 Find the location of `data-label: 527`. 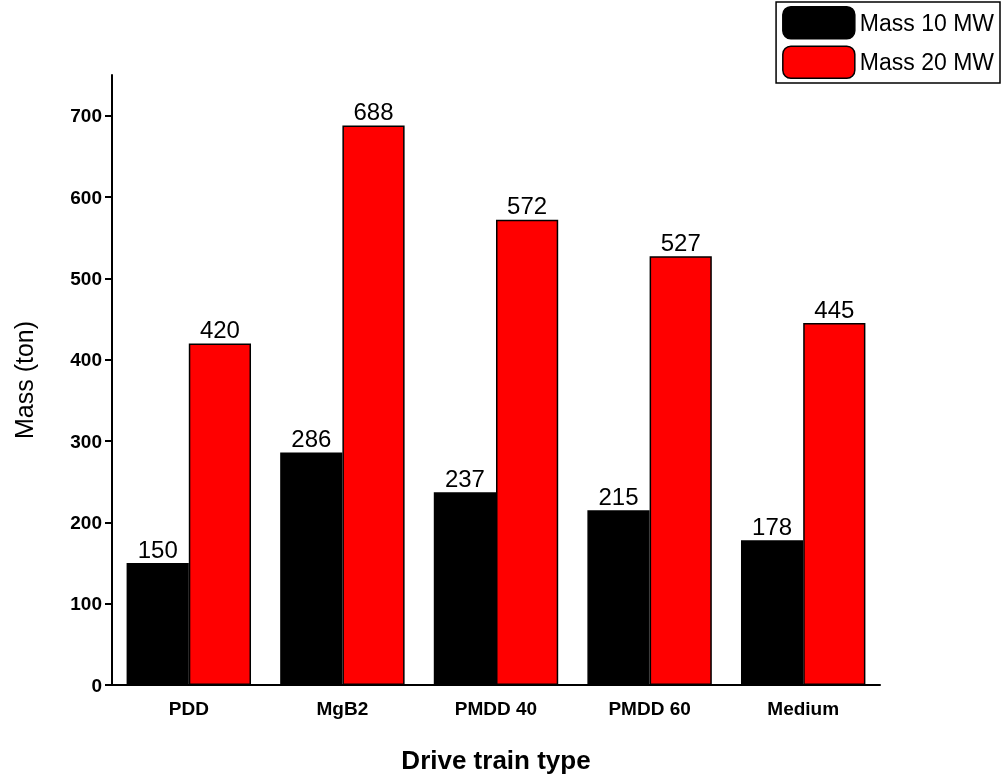

data-label: 527 is located at coordinates (680, 242).